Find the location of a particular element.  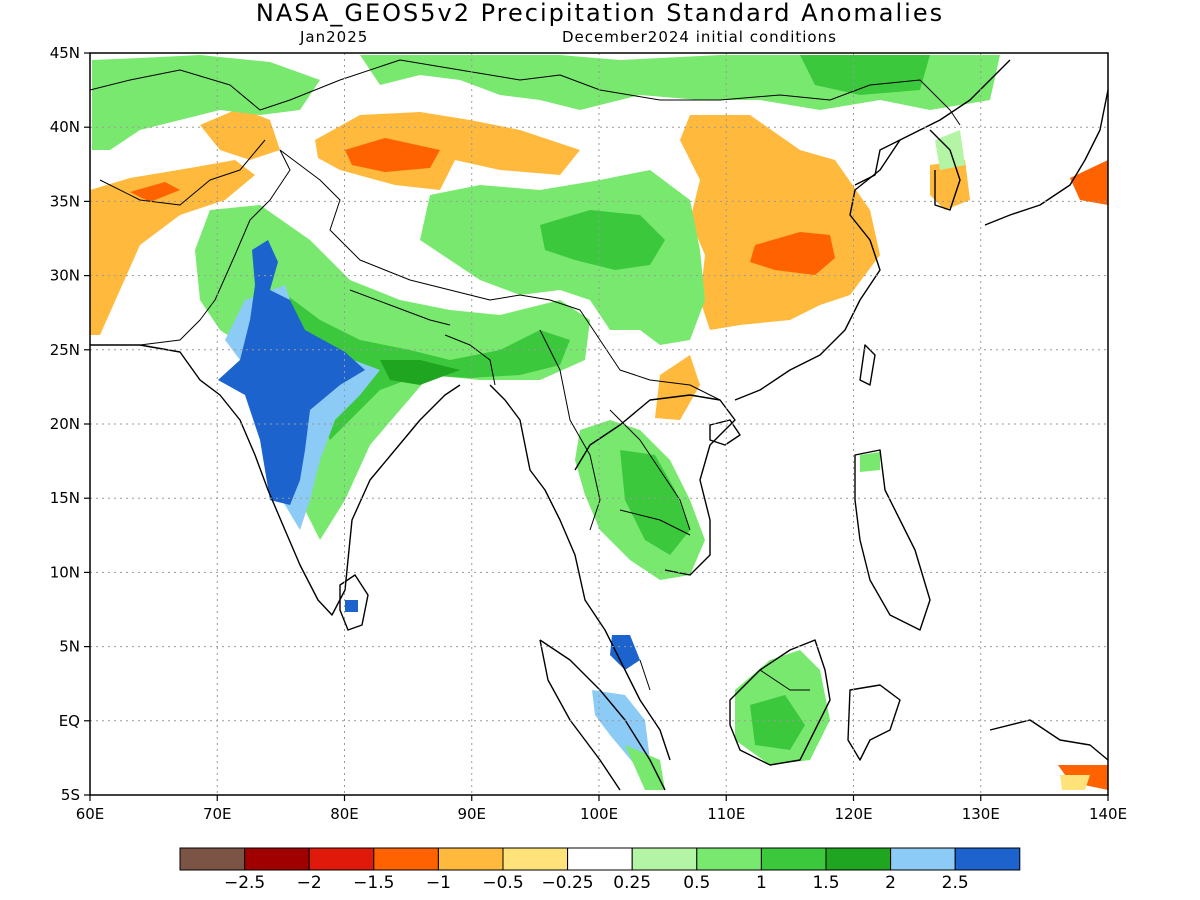

lat-label: 20N is located at coordinates (65, 424).